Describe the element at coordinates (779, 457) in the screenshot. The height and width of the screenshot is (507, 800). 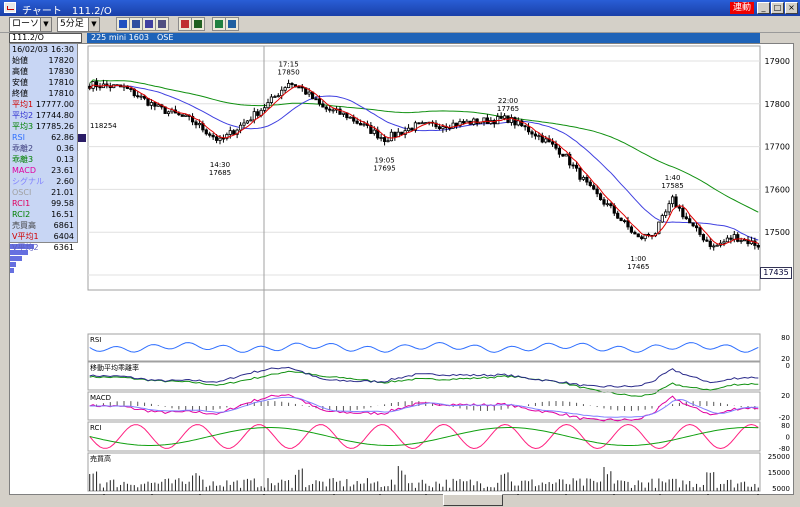
I see `pane-axis-tick: 25000` at that location.